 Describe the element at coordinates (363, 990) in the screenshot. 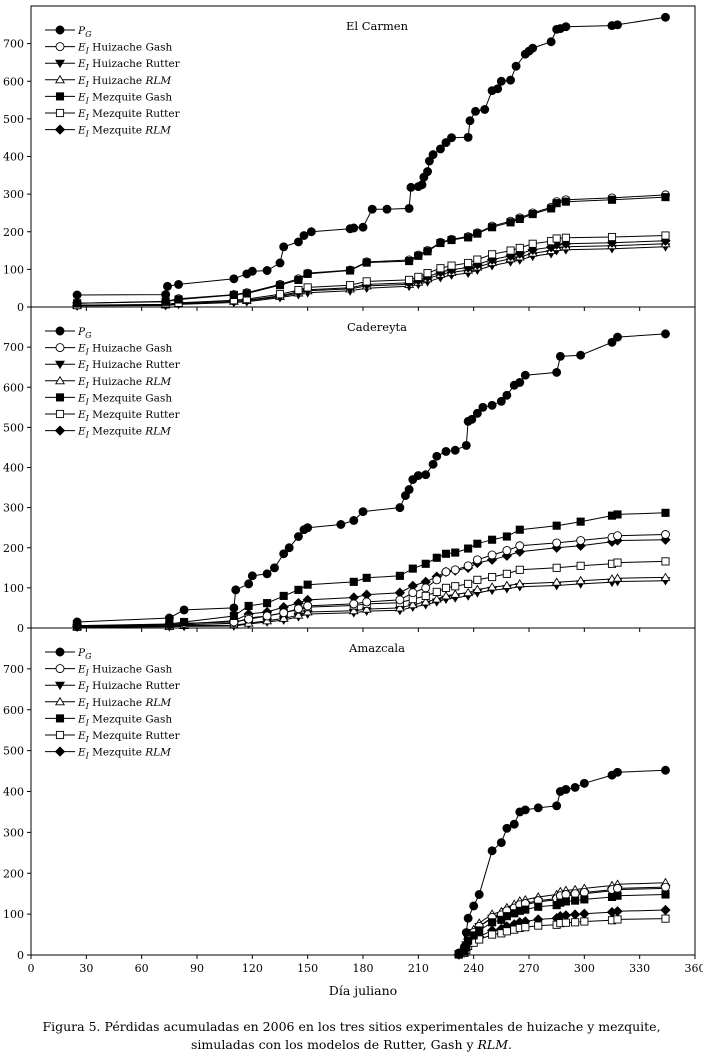

I see `x-axis-label: Día juliano` at that location.